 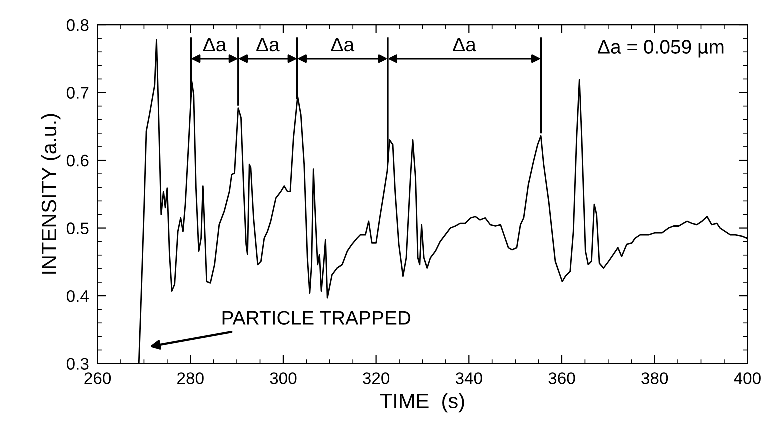 I want to click on x-tick-label: 260, so click(x=98, y=378).